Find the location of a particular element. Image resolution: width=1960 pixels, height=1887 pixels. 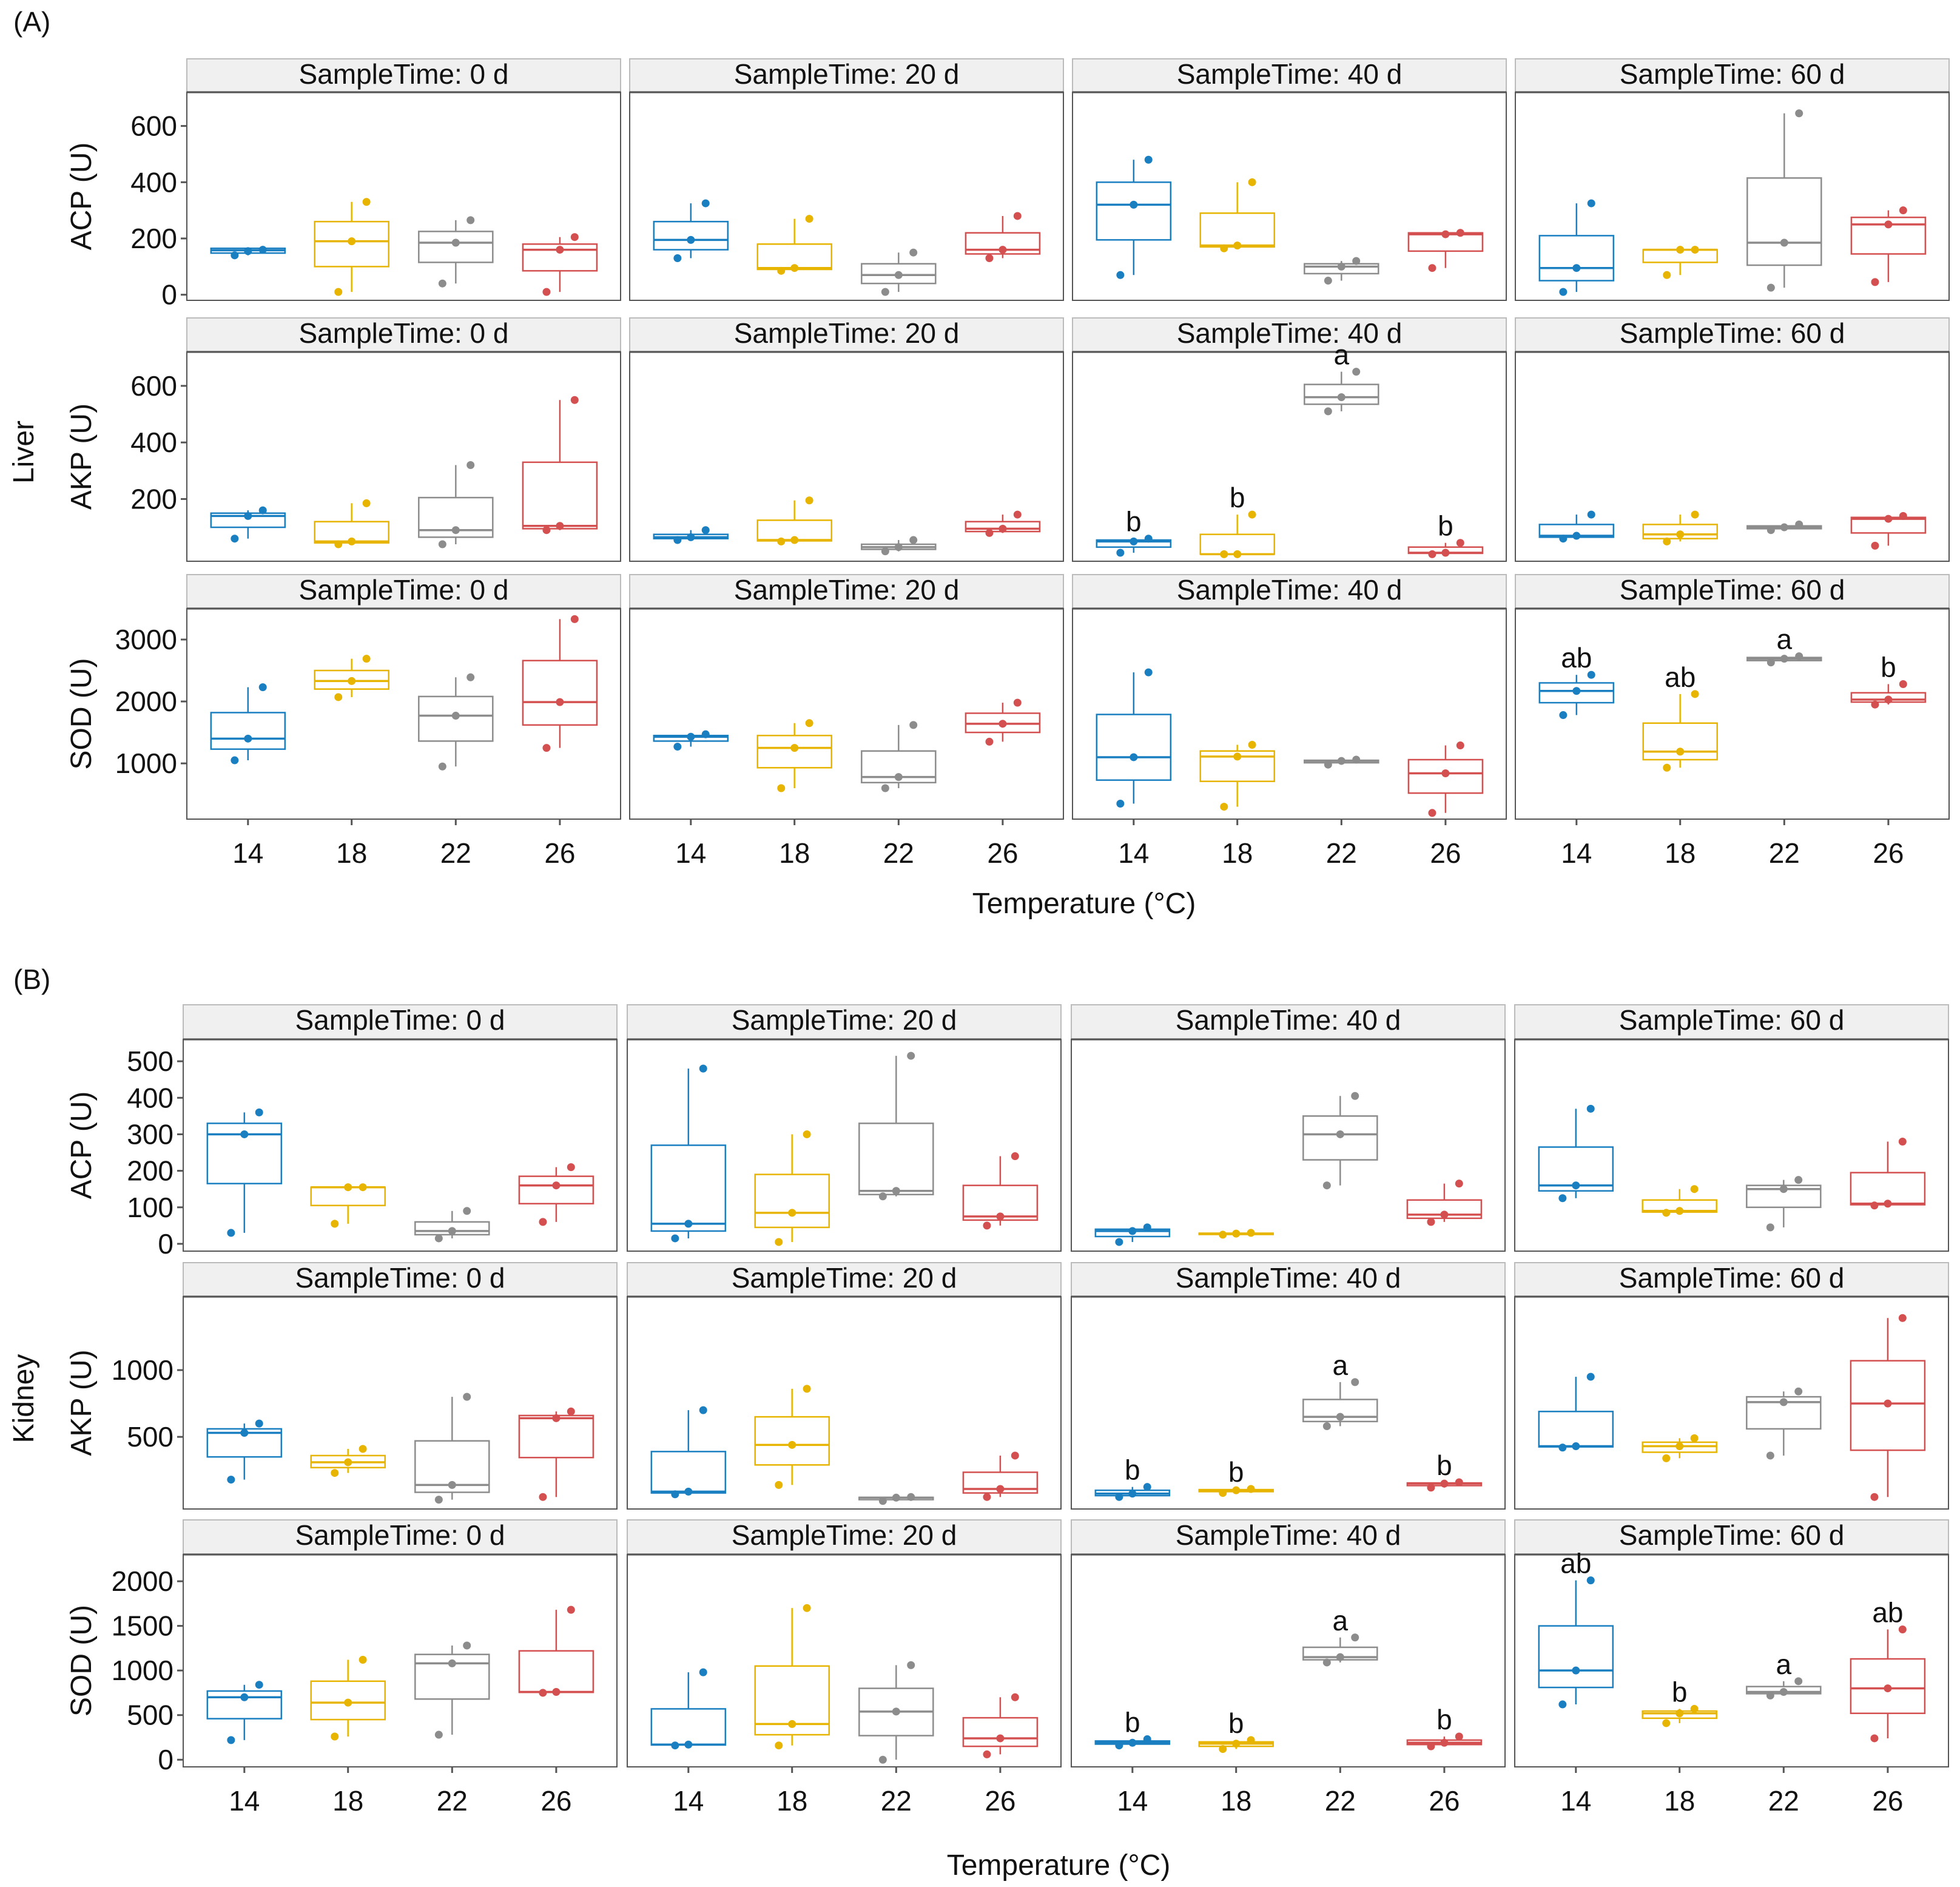

y-tick-label-a-acp: 0 is located at coordinates (169, 295).